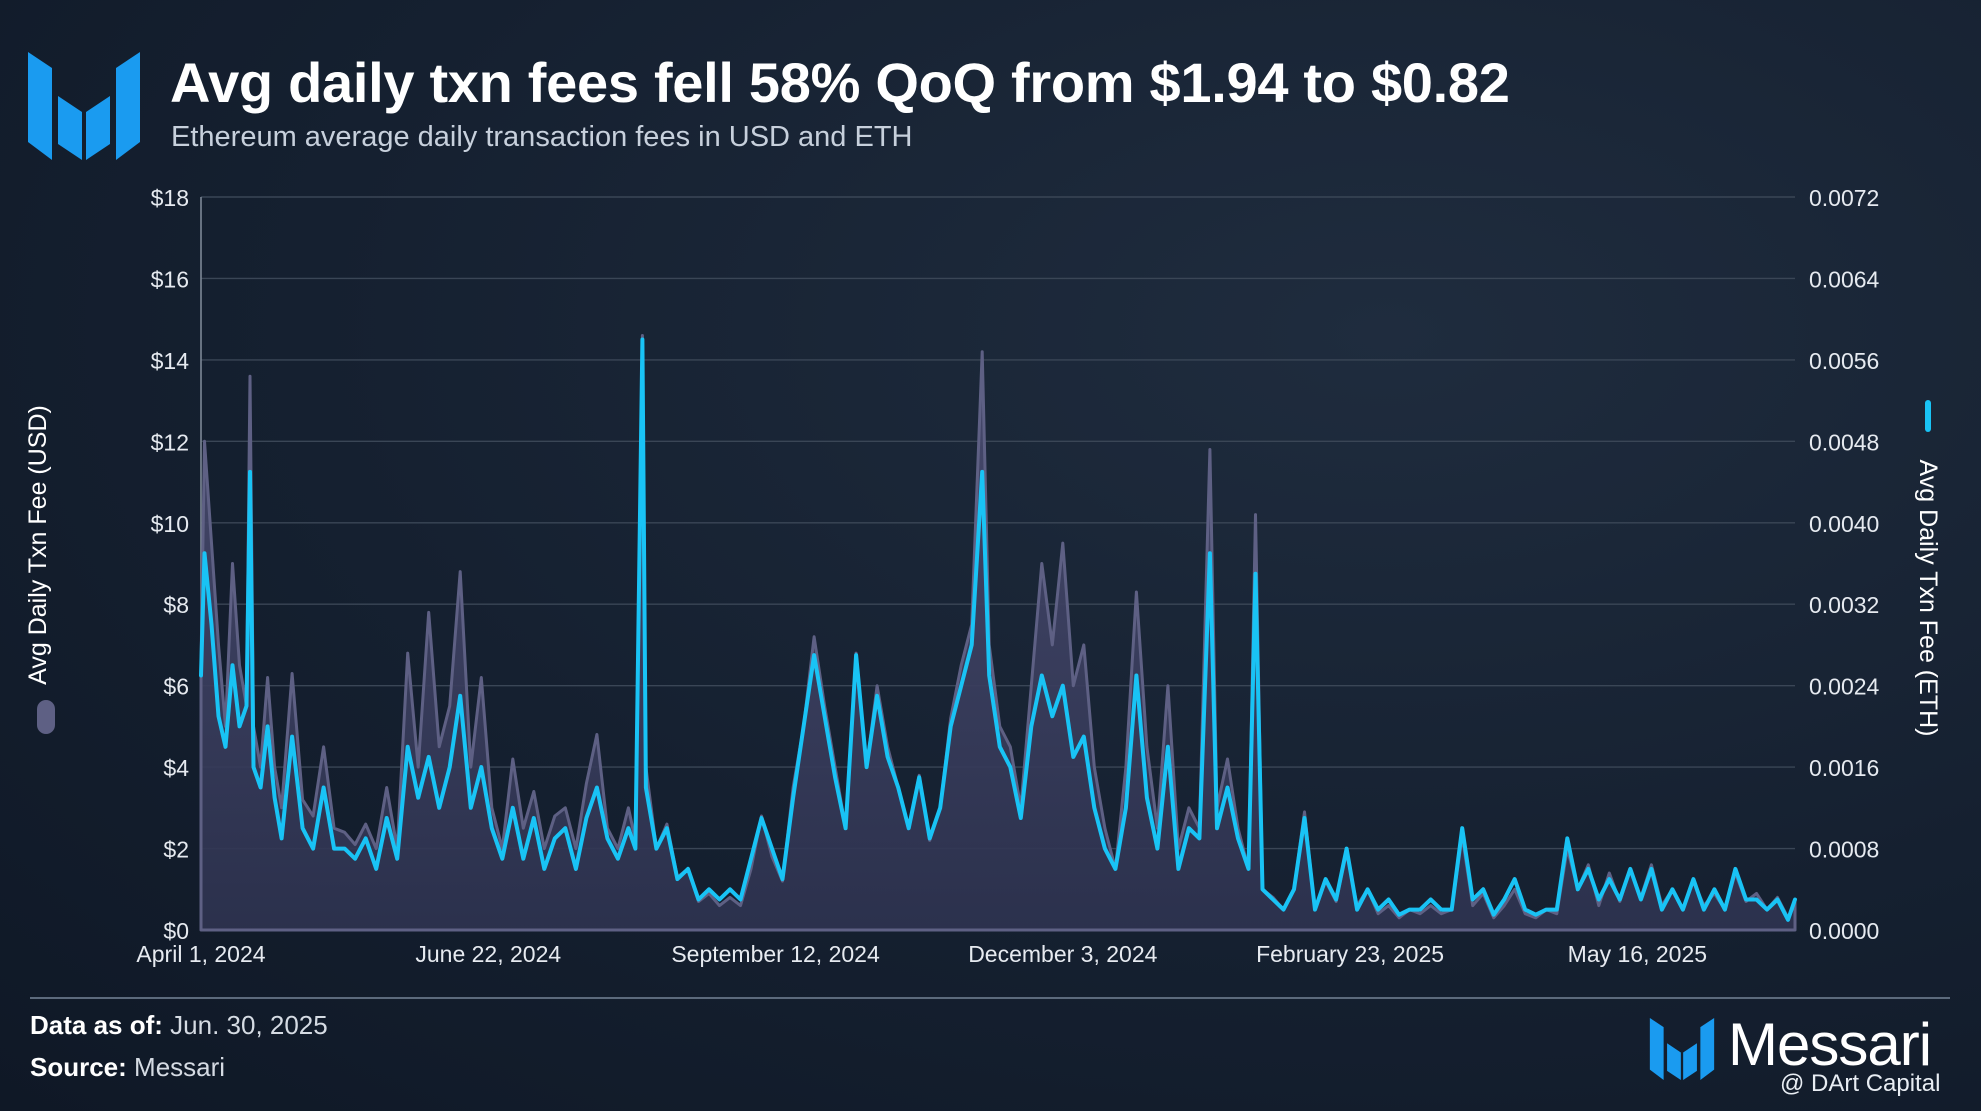 The image size is (1981, 1111). Describe the element at coordinates (1844, 198) in the screenshot. I see `y-tick-label-right: 0.0072` at that location.